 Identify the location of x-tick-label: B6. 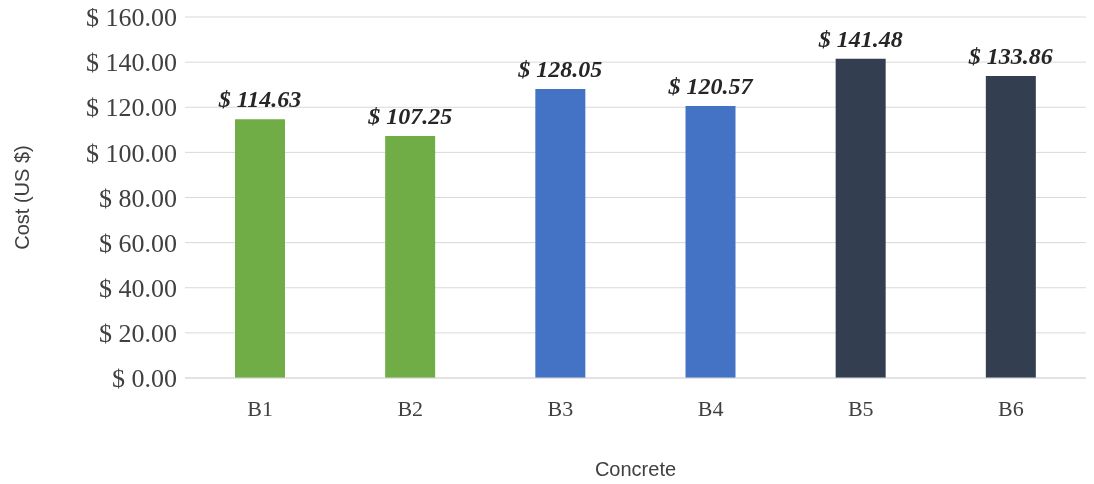
(1011, 408).